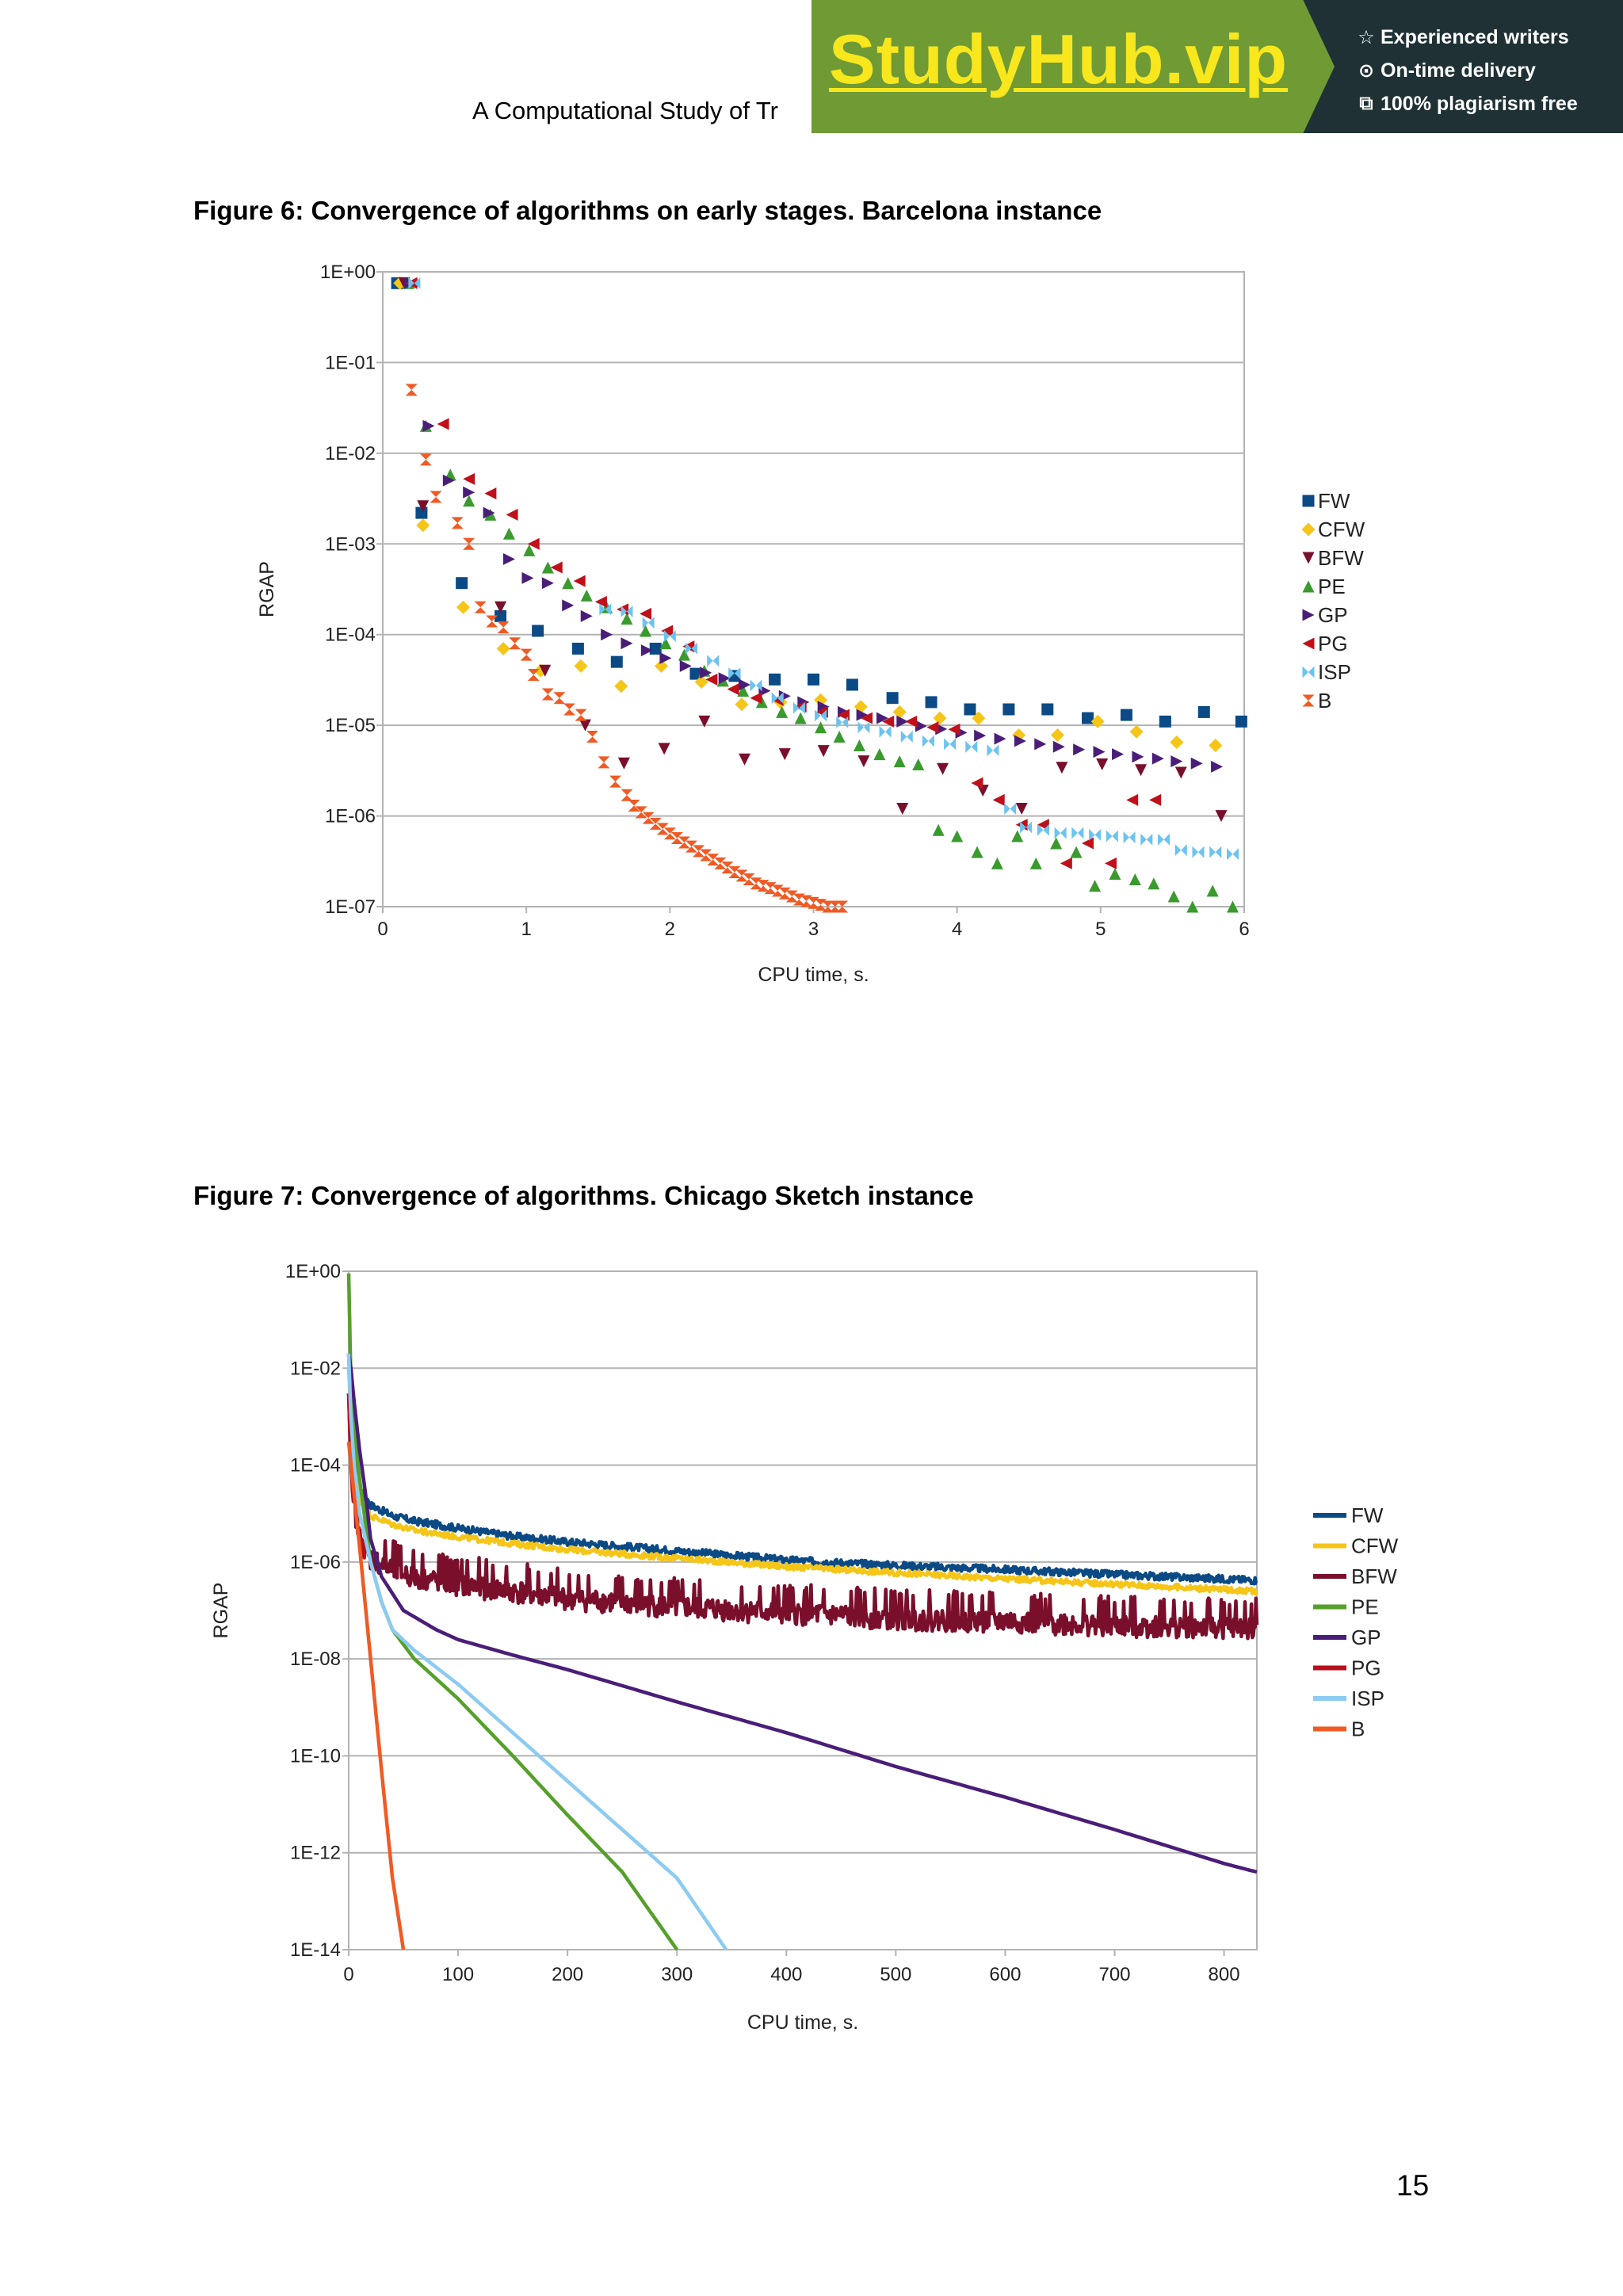 The width and height of the screenshot is (1623, 2296). I want to click on banner-feature-label: On-time delivery, so click(1458, 70).